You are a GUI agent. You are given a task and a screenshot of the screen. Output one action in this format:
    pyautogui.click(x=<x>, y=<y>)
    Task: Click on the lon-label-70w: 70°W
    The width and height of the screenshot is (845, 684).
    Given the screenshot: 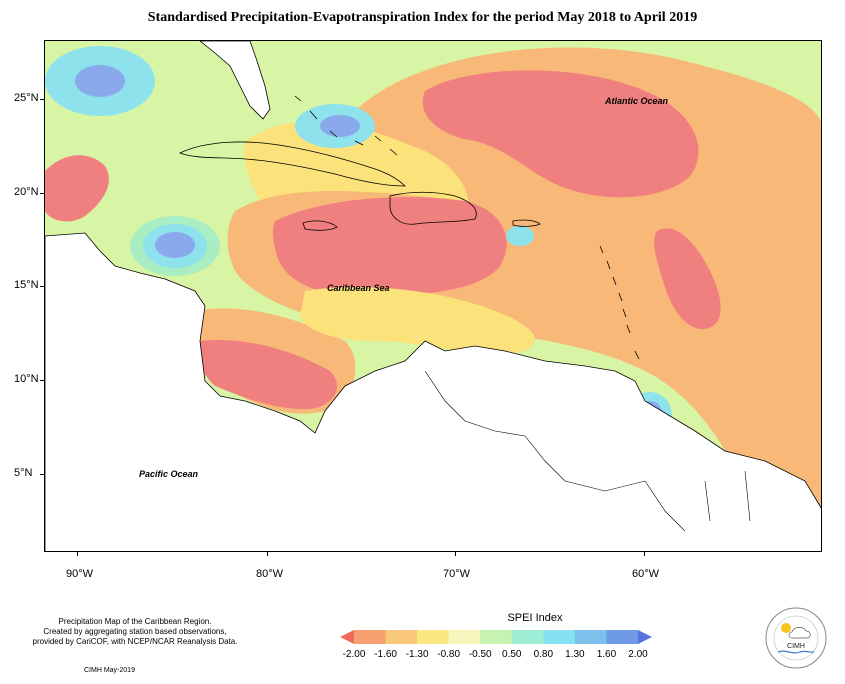 What is the action you would take?
    pyautogui.click(x=457, y=574)
    